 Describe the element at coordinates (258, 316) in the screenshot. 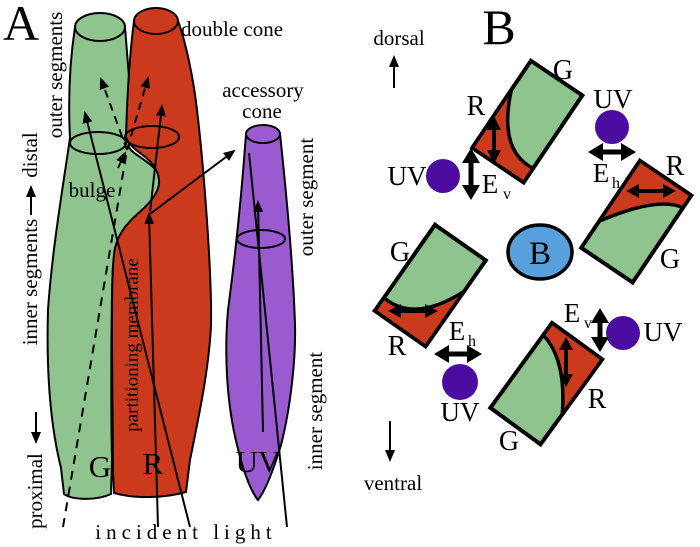

I see `light-ray-in-uv-arrow` at that location.